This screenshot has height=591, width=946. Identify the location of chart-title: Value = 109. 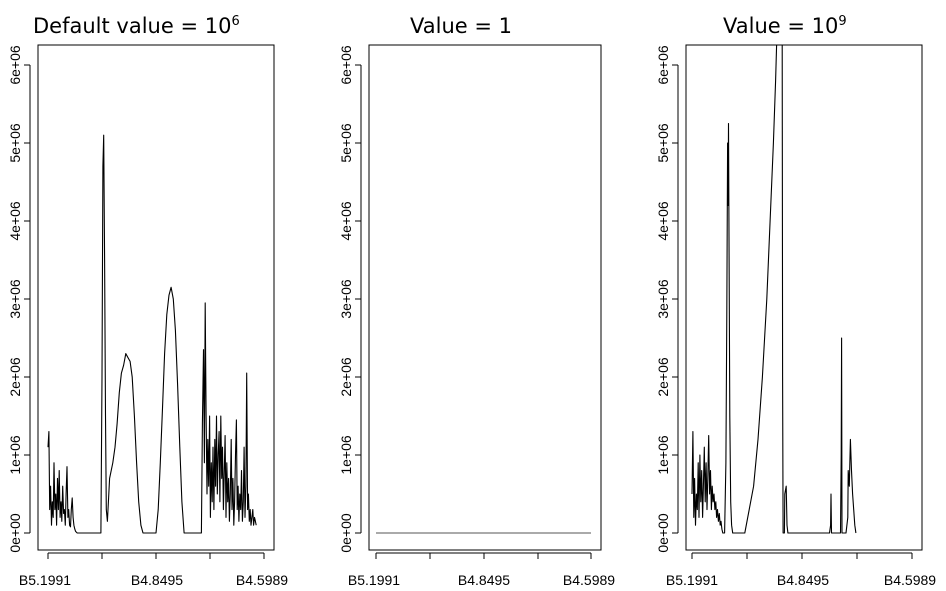
(785, 26).